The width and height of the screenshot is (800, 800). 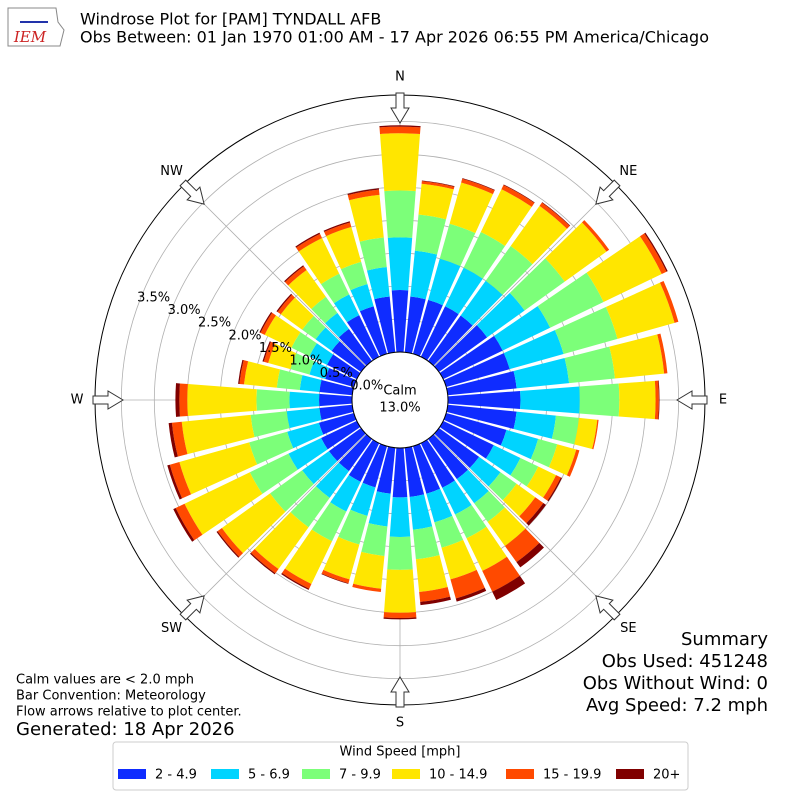 I want to click on calm-label: Calm, so click(x=399, y=391).